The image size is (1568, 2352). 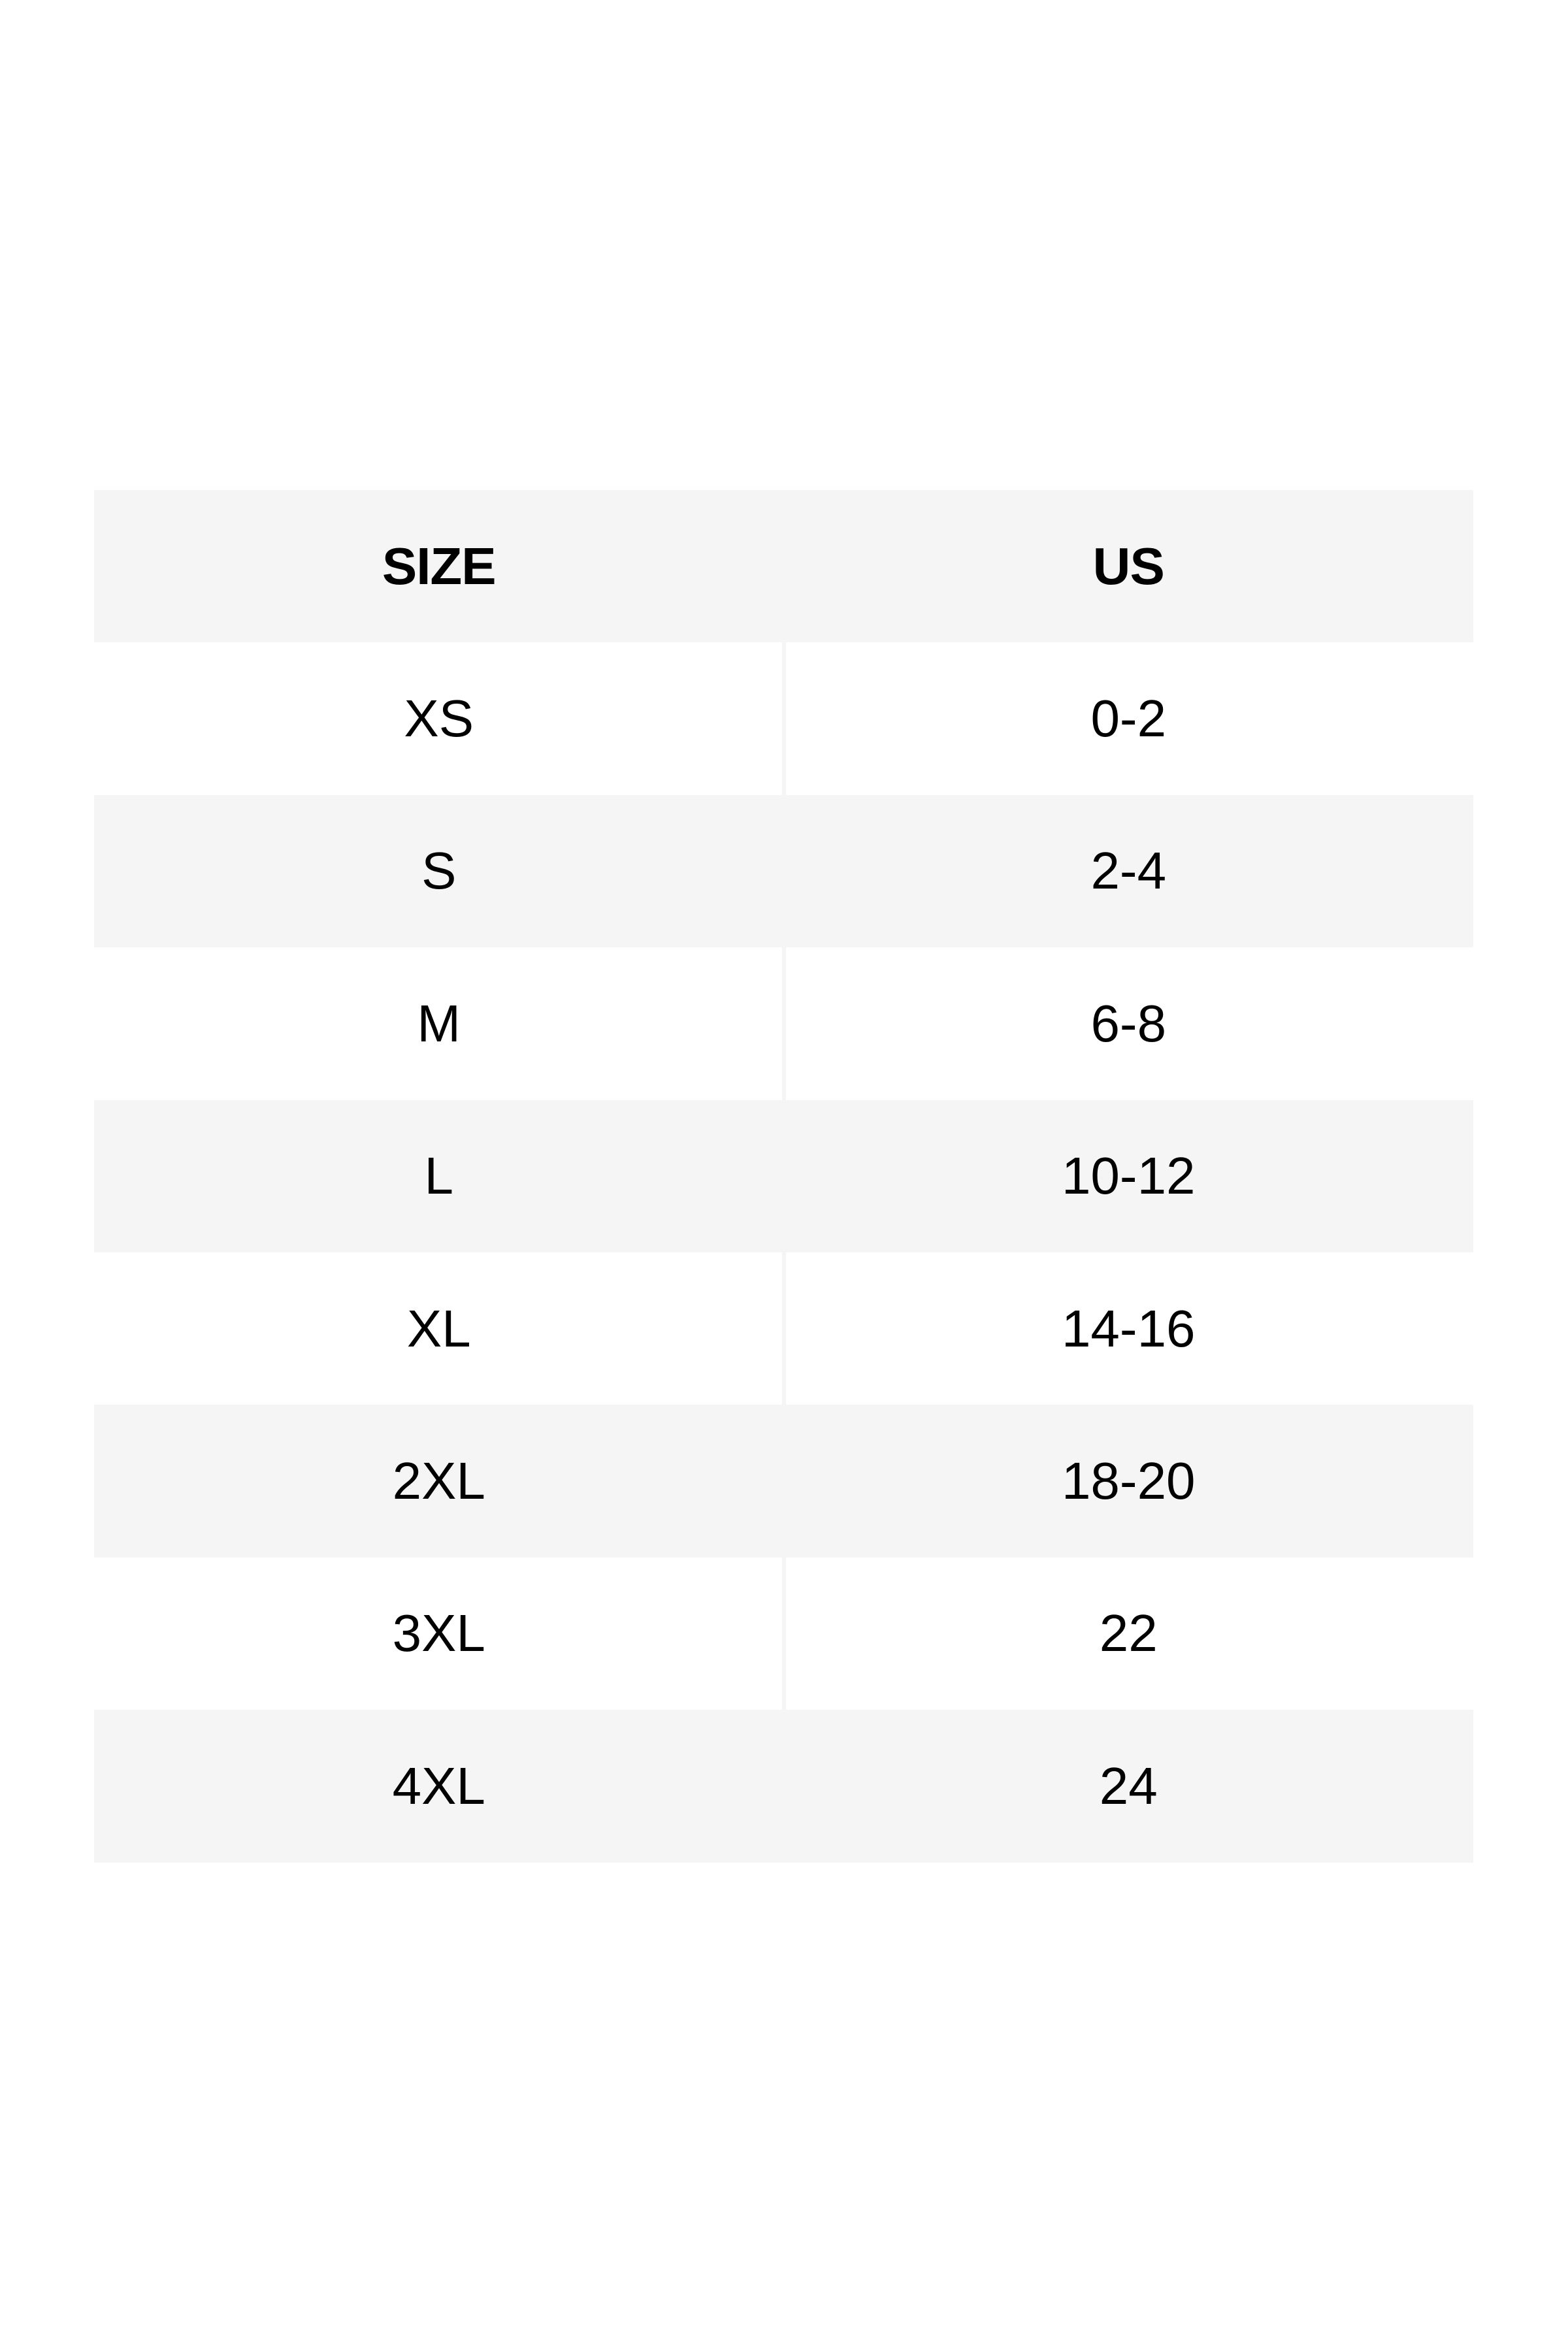 What do you see at coordinates (783, 871) in the screenshot?
I see `table-row: S 2-4` at bounding box center [783, 871].